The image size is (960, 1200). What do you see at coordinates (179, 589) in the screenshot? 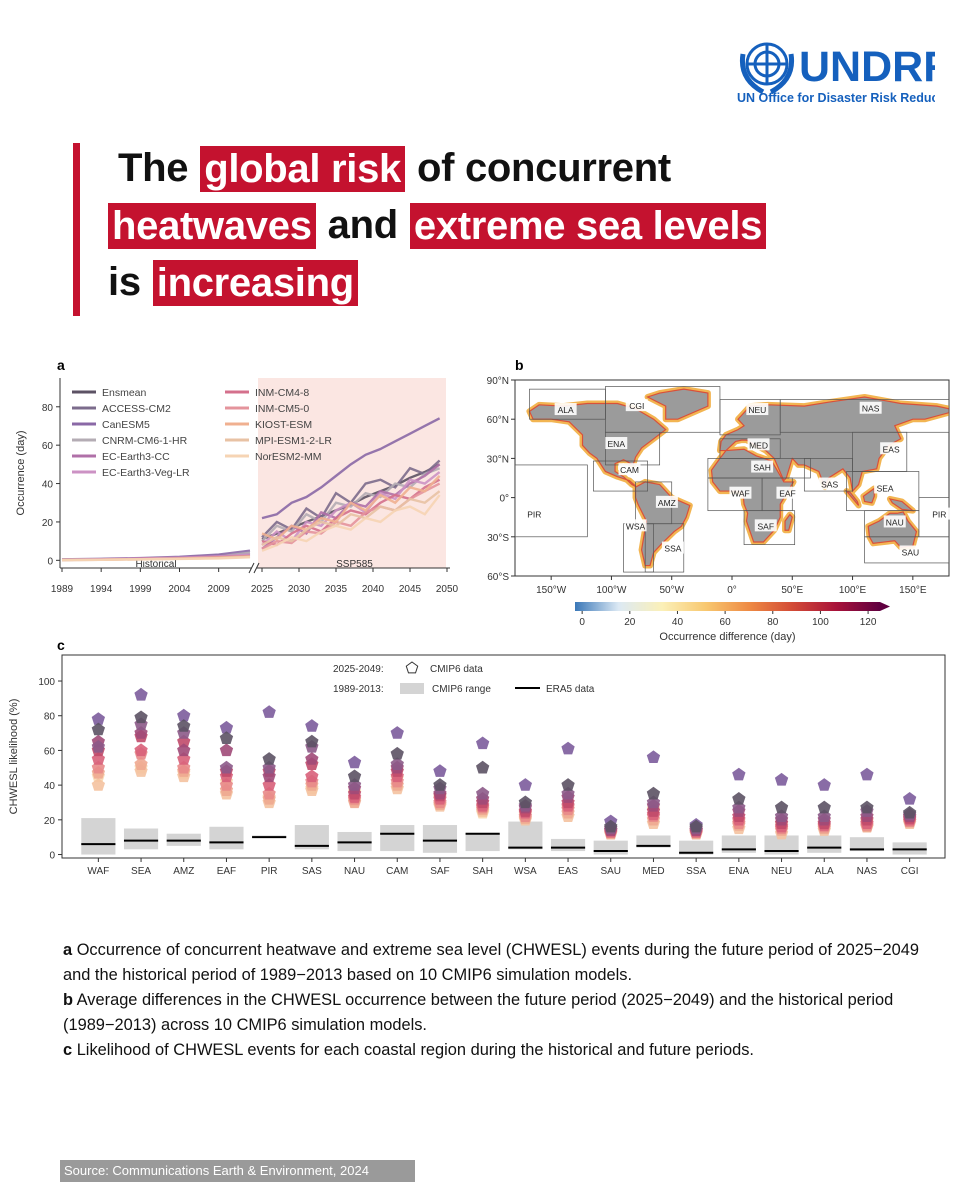
I see `x-tick-label: 2004` at bounding box center [179, 589].